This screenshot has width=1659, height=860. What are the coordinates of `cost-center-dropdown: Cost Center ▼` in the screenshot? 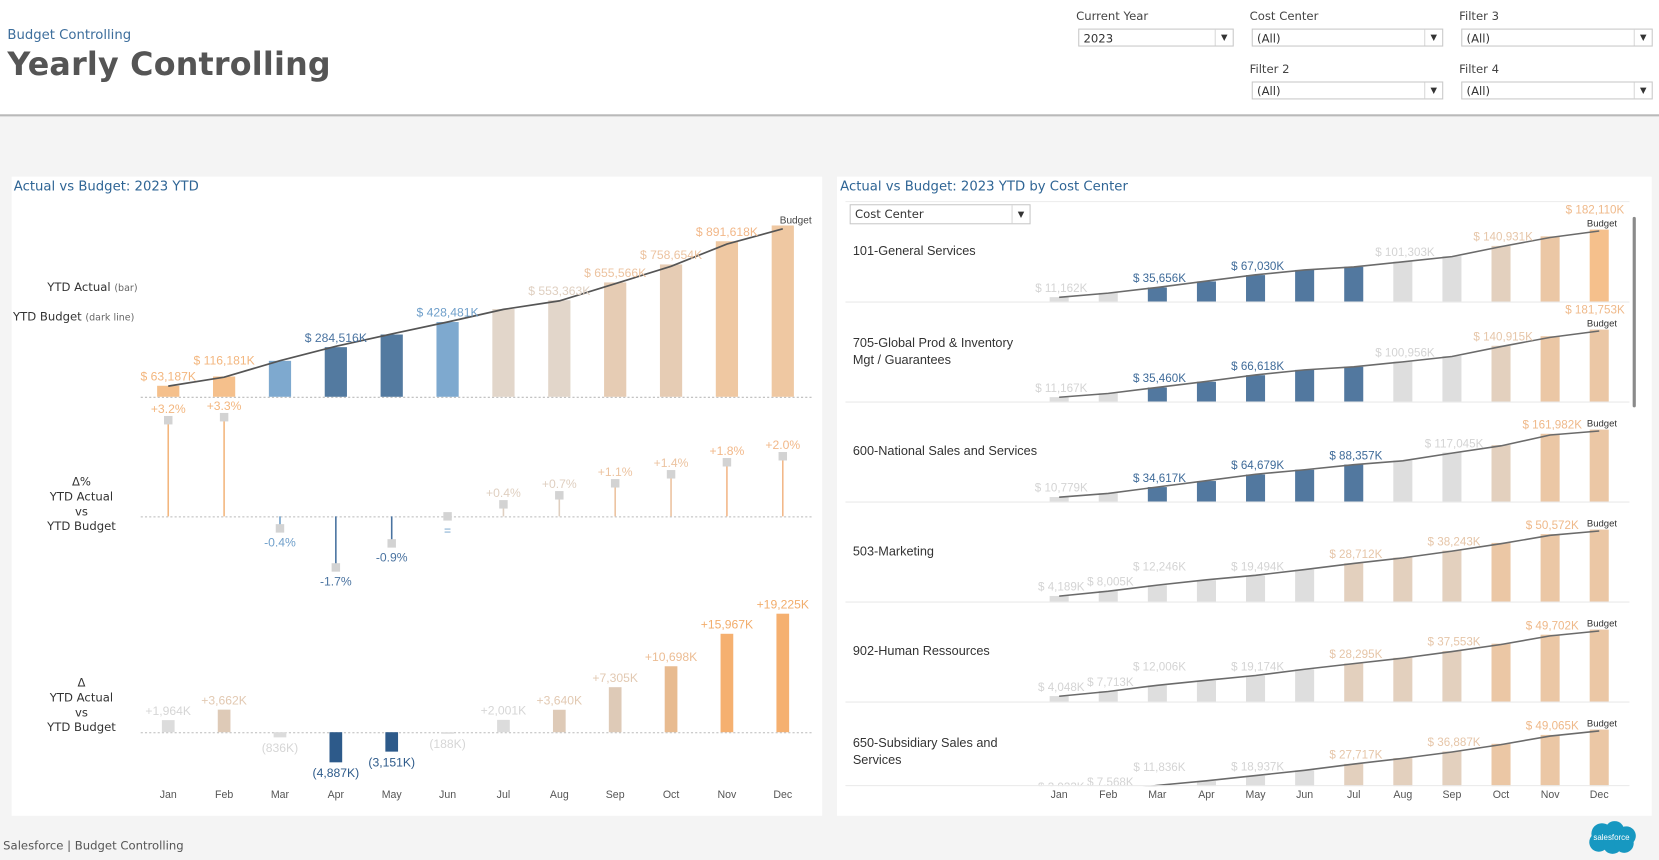 It's located at (940, 214).